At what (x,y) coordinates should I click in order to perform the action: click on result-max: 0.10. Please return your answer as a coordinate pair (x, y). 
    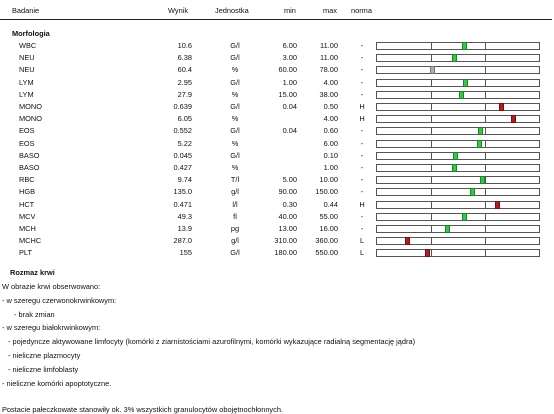
    Looking at the image, I should click on (330, 155).